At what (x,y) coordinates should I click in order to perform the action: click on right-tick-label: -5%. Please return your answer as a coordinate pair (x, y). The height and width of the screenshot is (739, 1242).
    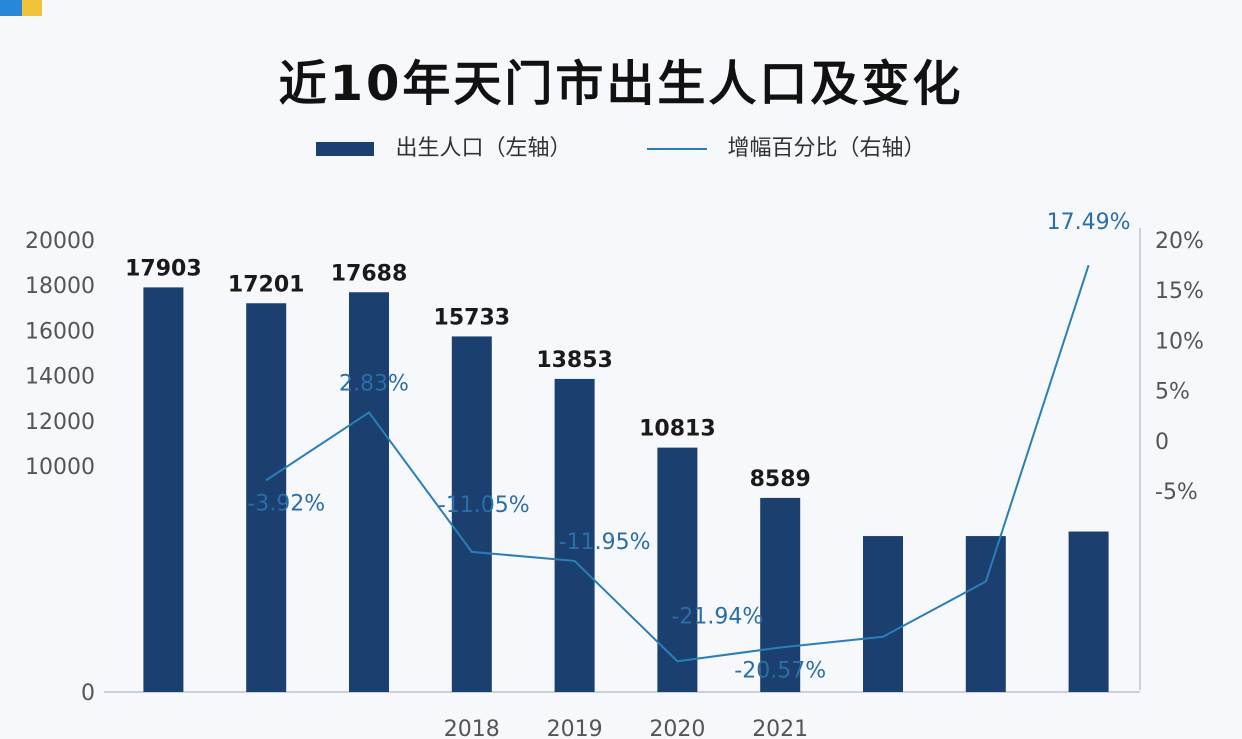
    Looking at the image, I should click on (1176, 492).